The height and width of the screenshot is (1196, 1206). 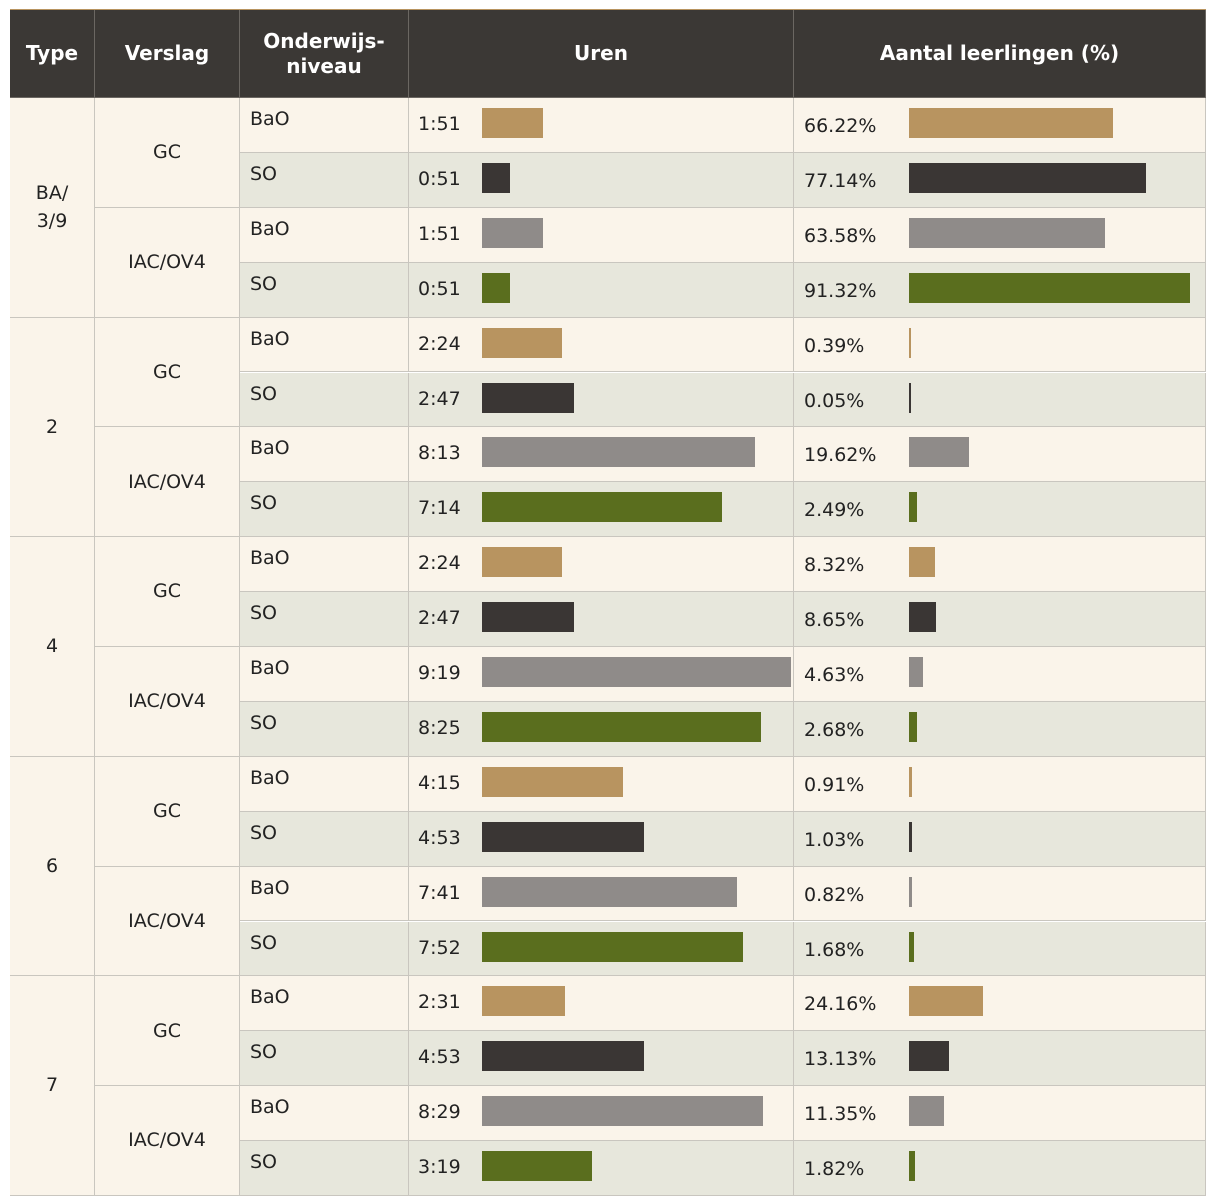 I want to click on aantal-label: 0.05%, so click(x=834, y=400).